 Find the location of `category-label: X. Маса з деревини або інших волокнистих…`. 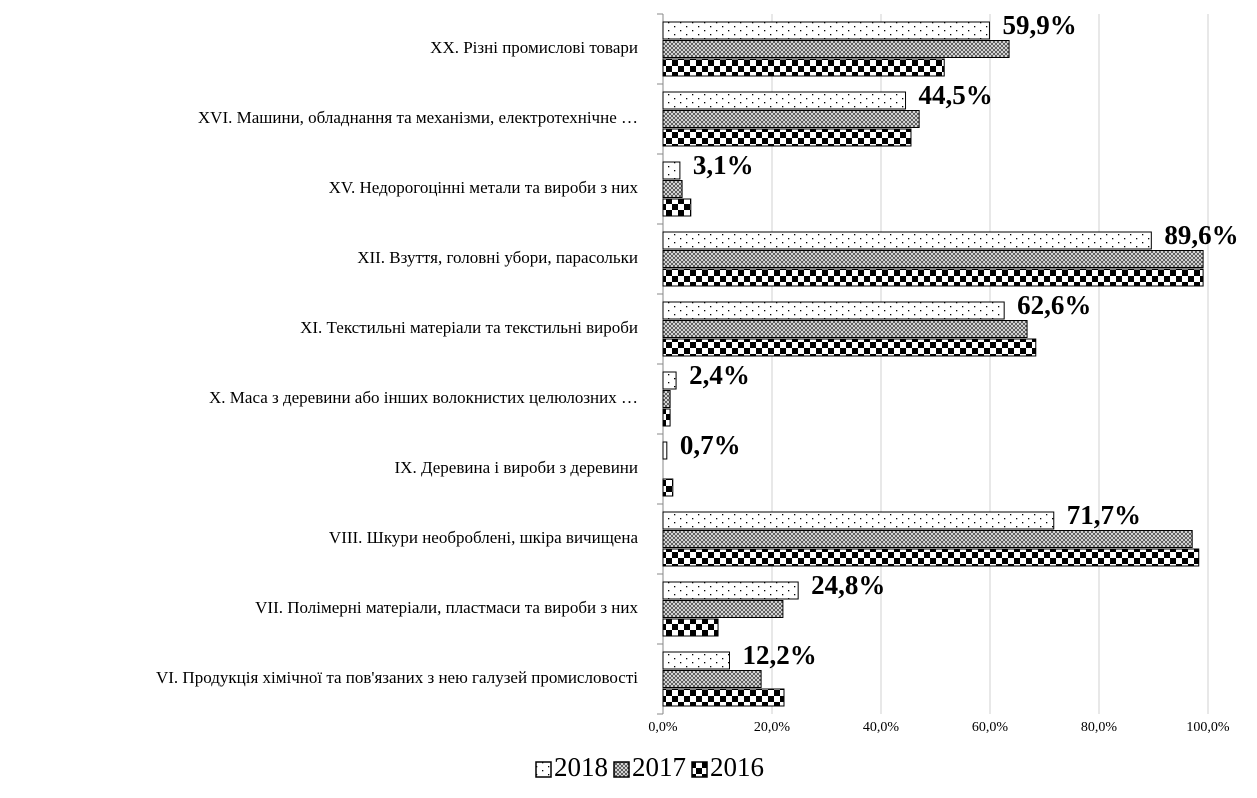

category-label: X. Маса з деревини або інших волокнистих… is located at coordinates (423, 397).